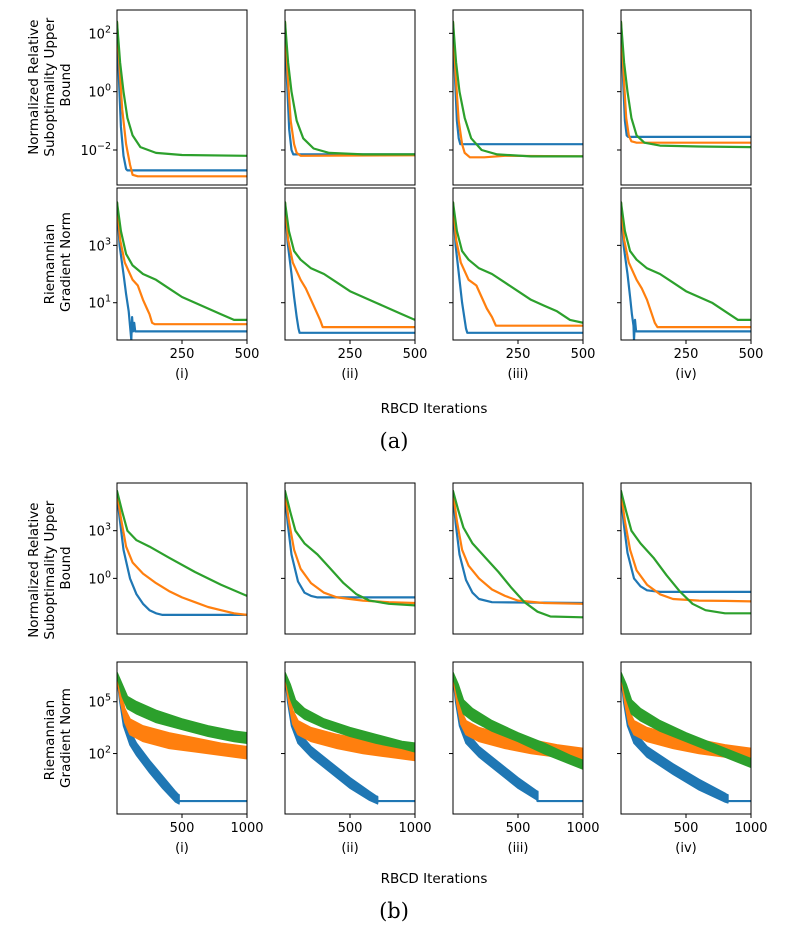 This screenshot has height=930, width=789. What do you see at coordinates (394, 441) in the screenshot?
I see `caption-a: (a)` at bounding box center [394, 441].